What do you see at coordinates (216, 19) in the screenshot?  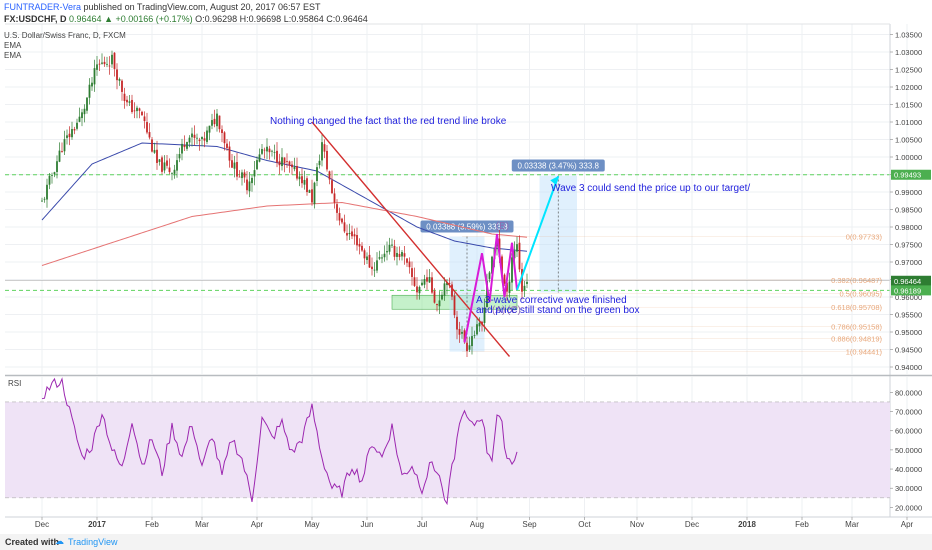 I see `open-value: O:0.96298` at bounding box center [216, 19].